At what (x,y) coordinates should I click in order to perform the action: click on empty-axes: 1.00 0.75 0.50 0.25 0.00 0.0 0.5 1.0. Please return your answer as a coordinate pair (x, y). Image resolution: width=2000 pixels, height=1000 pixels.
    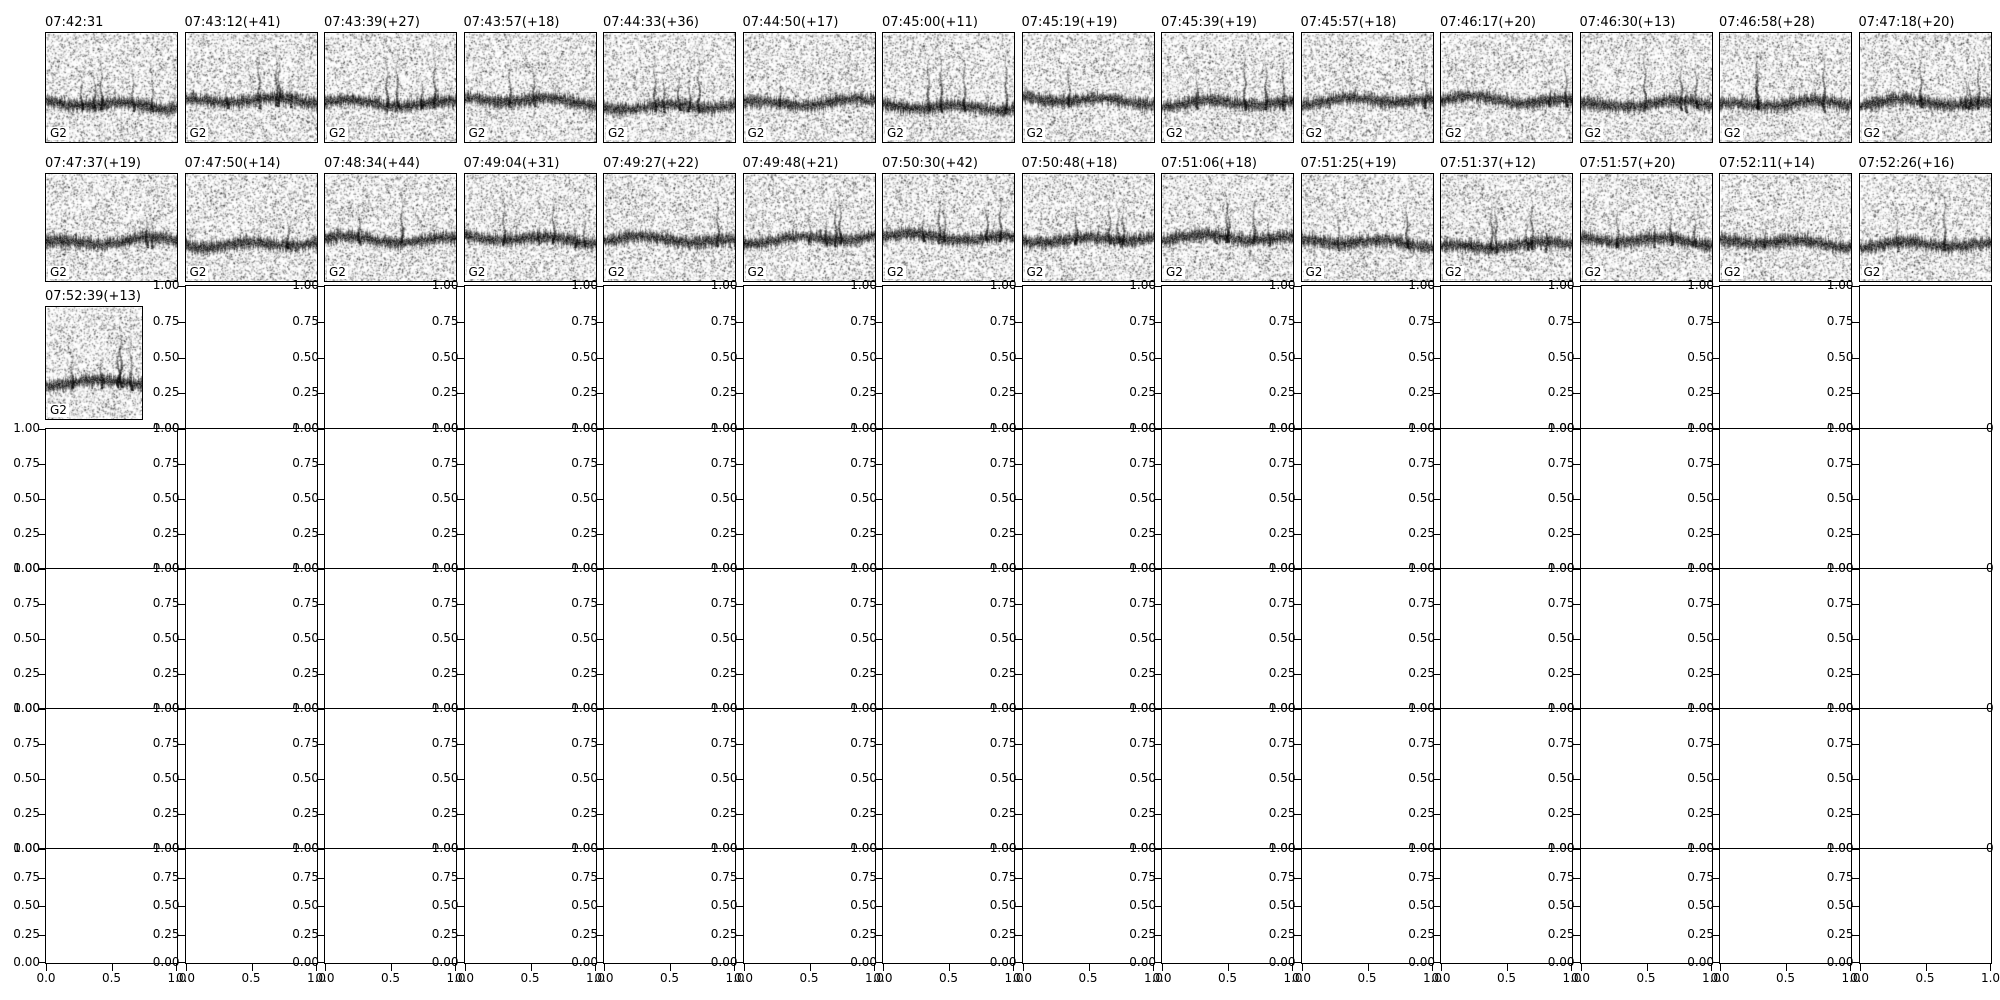
    Looking at the image, I should click on (1773, 913).